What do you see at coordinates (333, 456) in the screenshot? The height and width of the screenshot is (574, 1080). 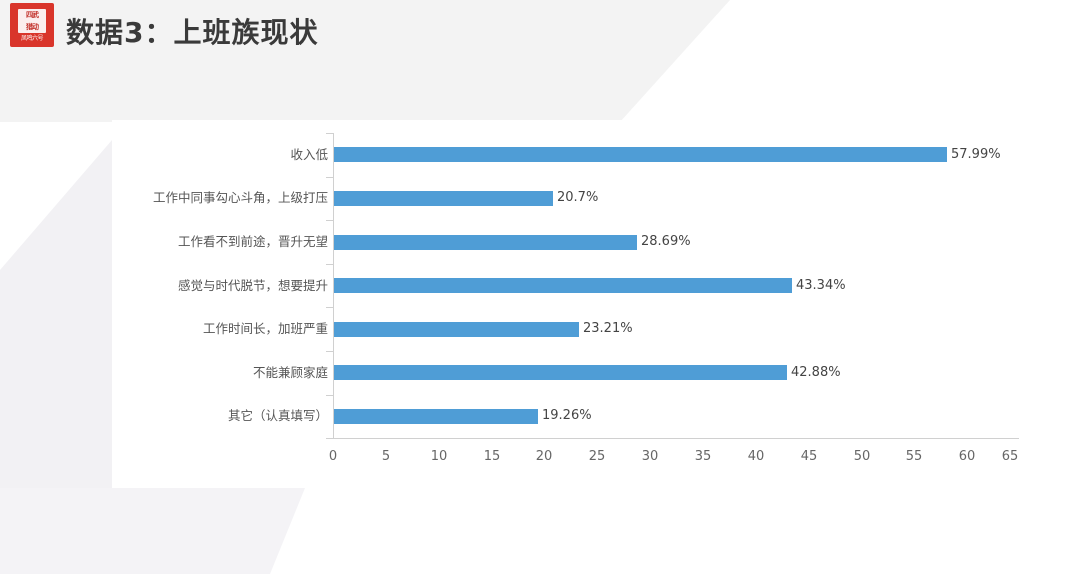 I see `x-tick-label: 0` at bounding box center [333, 456].